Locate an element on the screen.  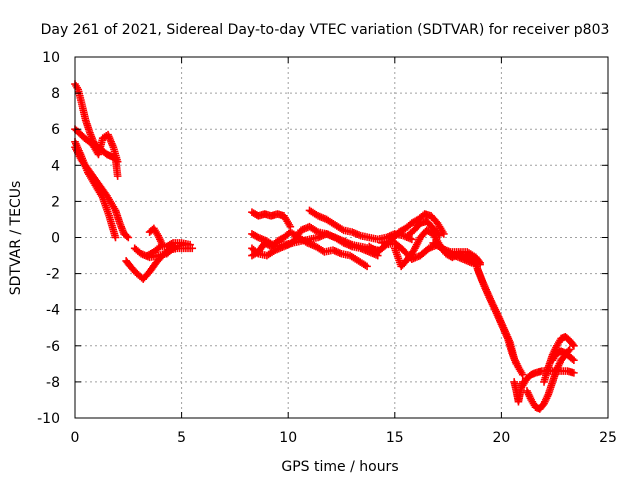
y-tick-label: -6 is located at coordinates (53, 347).